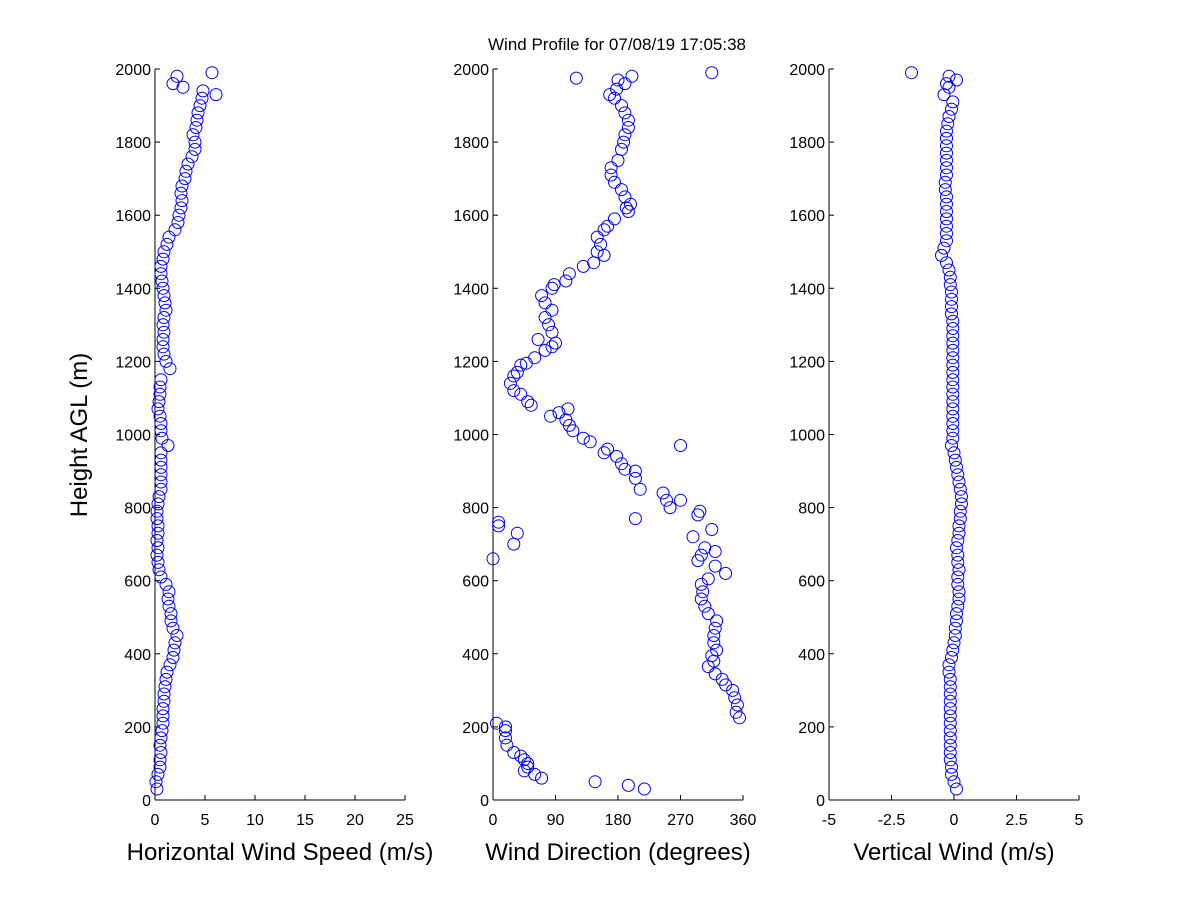 Image resolution: width=1200 pixels, height=900 pixels. What do you see at coordinates (829, 820) in the screenshot?
I see `vertical-x-tick-label: -5` at bounding box center [829, 820].